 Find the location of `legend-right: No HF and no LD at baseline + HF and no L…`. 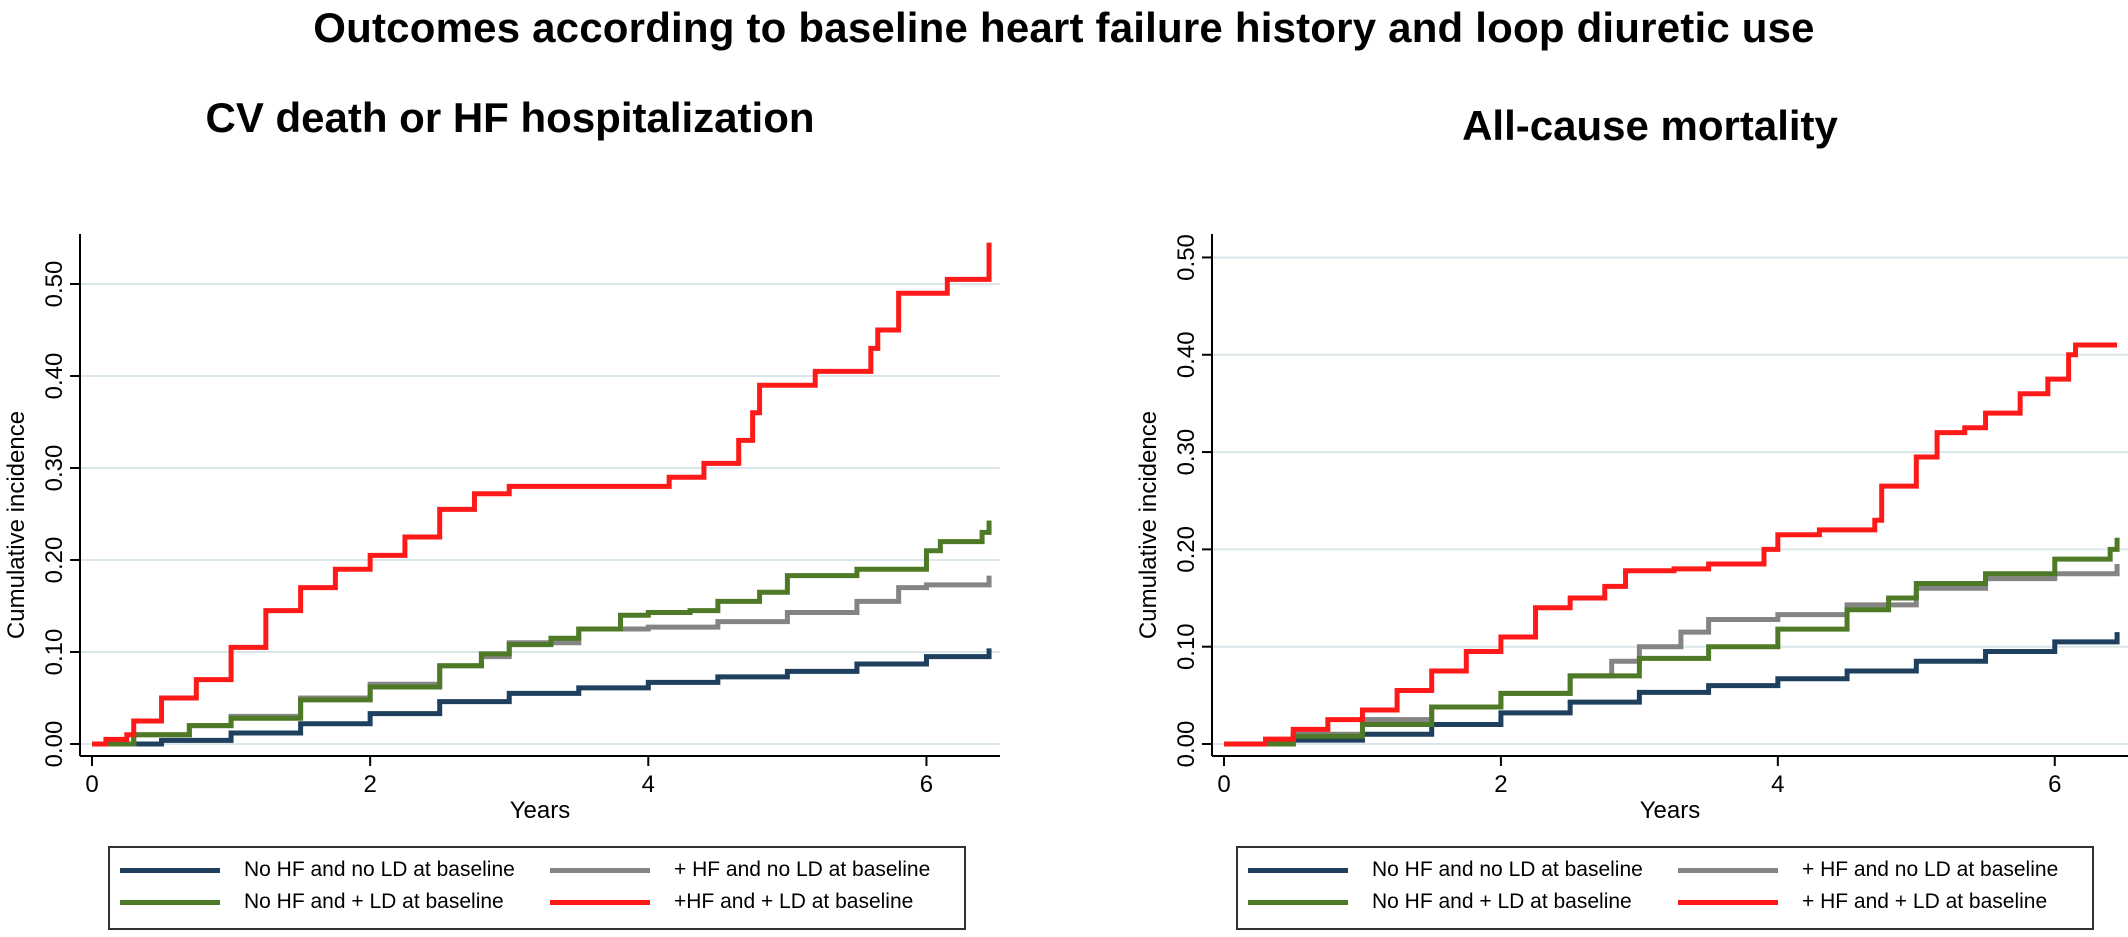

legend-right: No HF and no LD at baseline + HF and no L… is located at coordinates (1665, 888).